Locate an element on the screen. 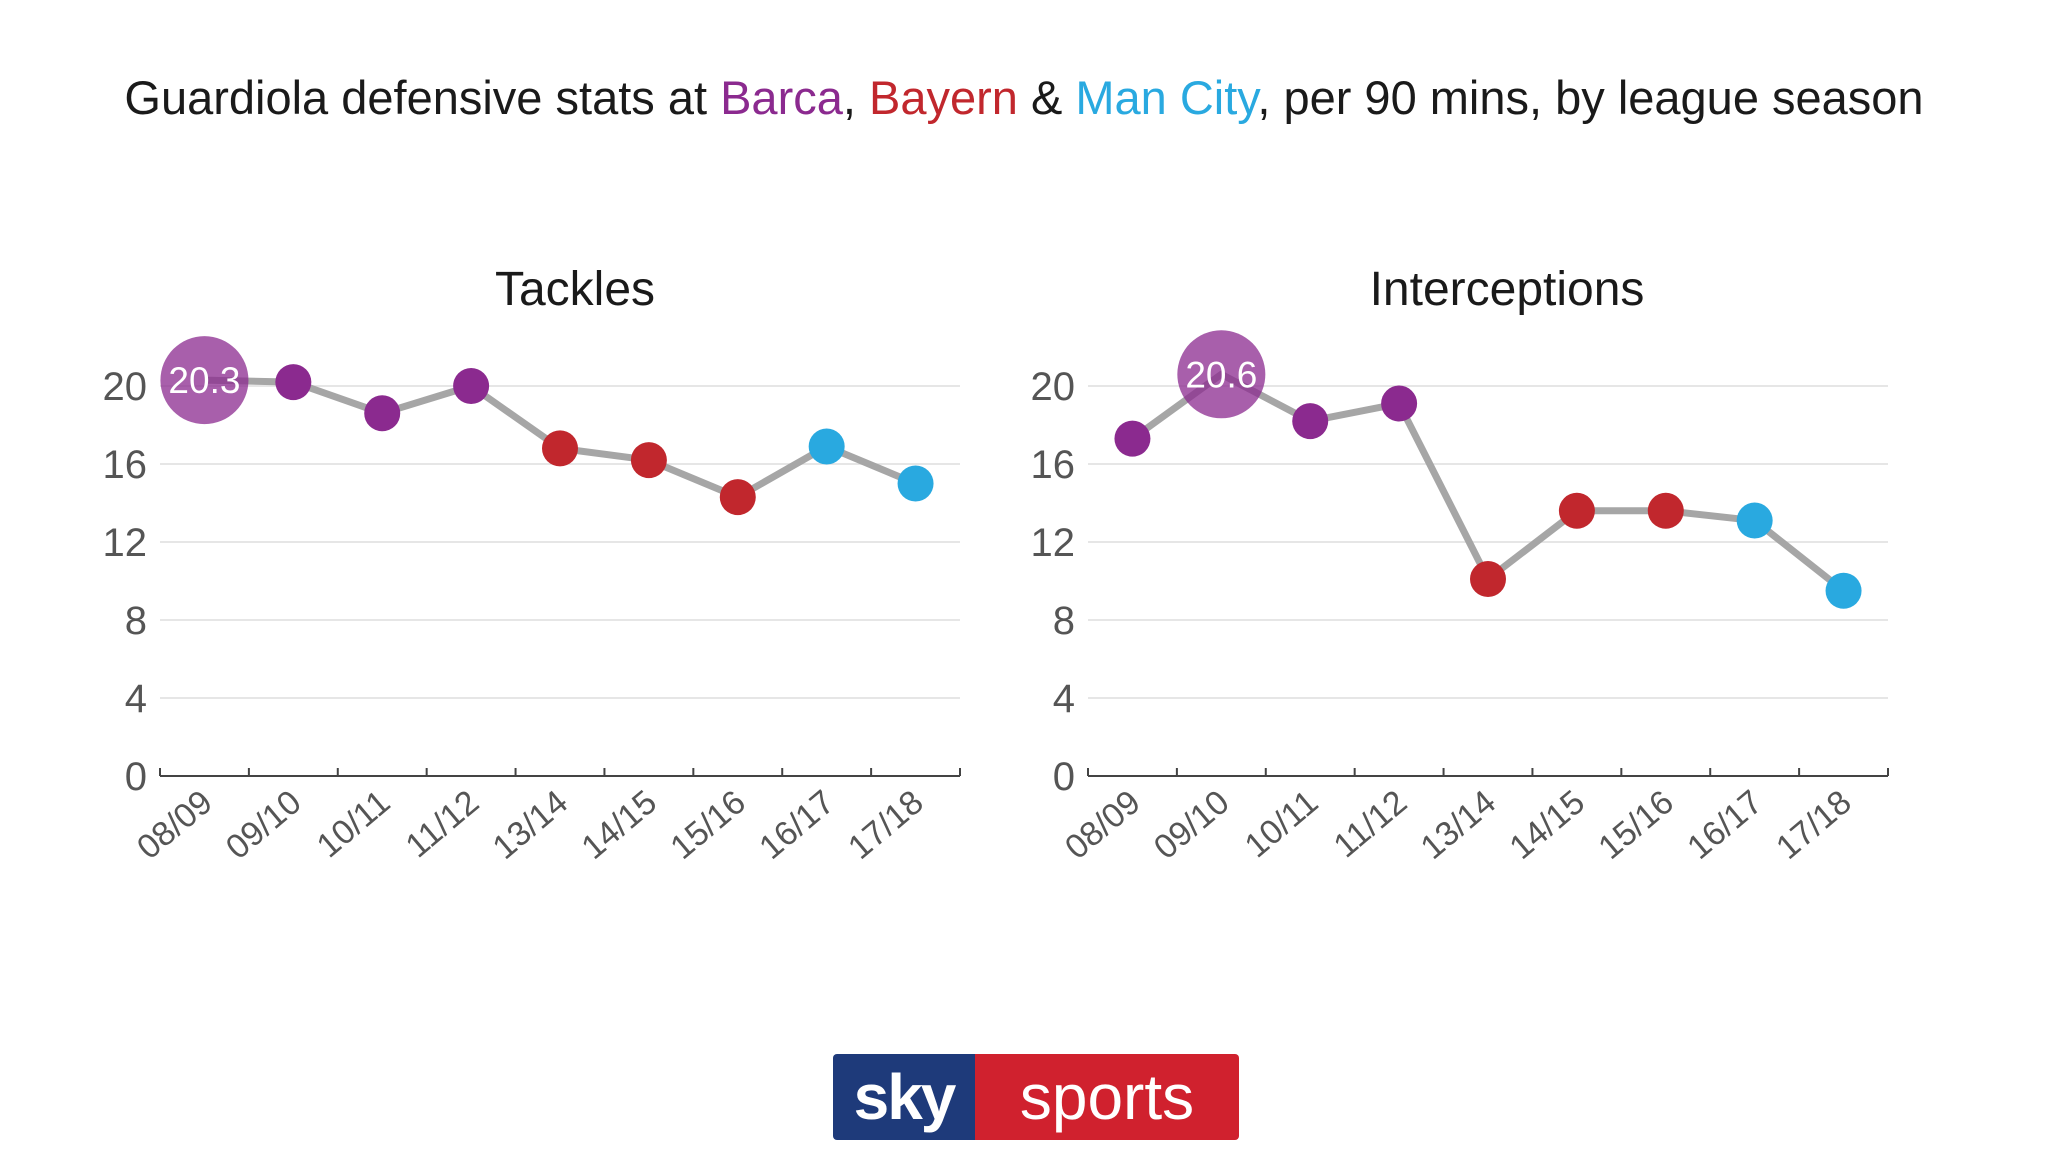 This screenshot has height=1152, width=2048. logo-sky: sky is located at coordinates (904, 1097).